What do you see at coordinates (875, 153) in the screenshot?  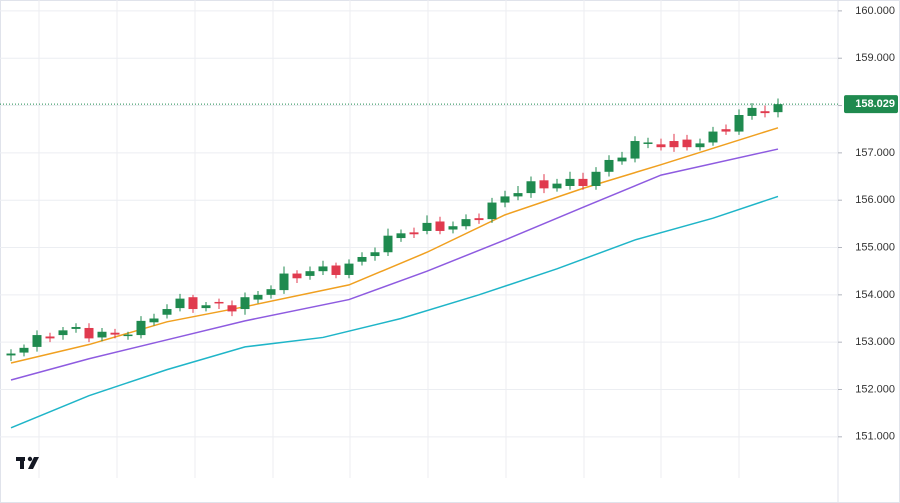 I see `y-tick-label: 157.000` at bounding box center [875, 153].